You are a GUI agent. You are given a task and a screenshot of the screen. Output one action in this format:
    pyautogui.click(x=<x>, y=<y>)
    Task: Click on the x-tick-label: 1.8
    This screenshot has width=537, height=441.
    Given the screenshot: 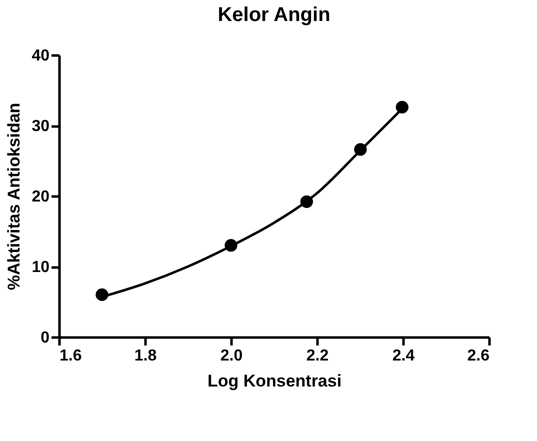 What is the action you would take?
    pyautogui.click(x=145, y=356)
    